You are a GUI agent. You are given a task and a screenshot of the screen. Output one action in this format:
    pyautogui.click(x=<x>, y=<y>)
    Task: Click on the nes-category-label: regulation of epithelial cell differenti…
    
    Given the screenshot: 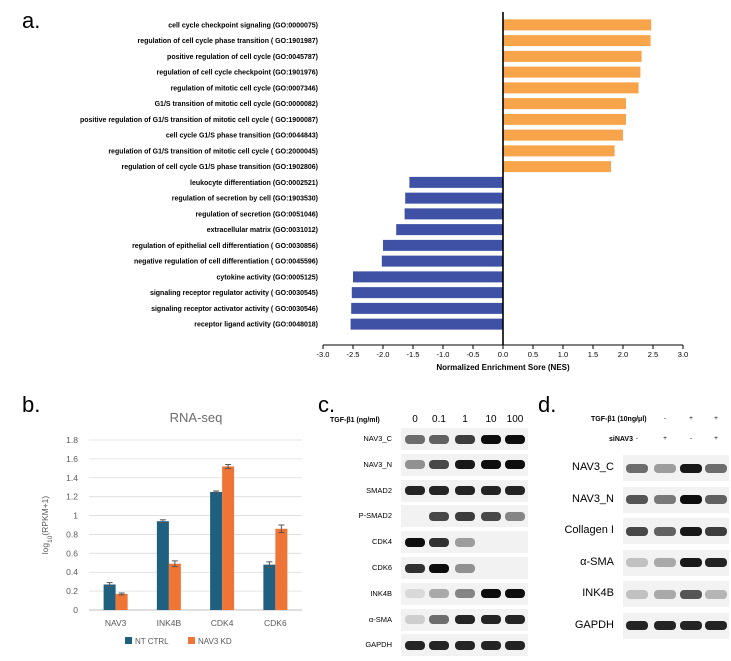 What is the action you would take?
    pyautogui.click(x=225, y=246)
    